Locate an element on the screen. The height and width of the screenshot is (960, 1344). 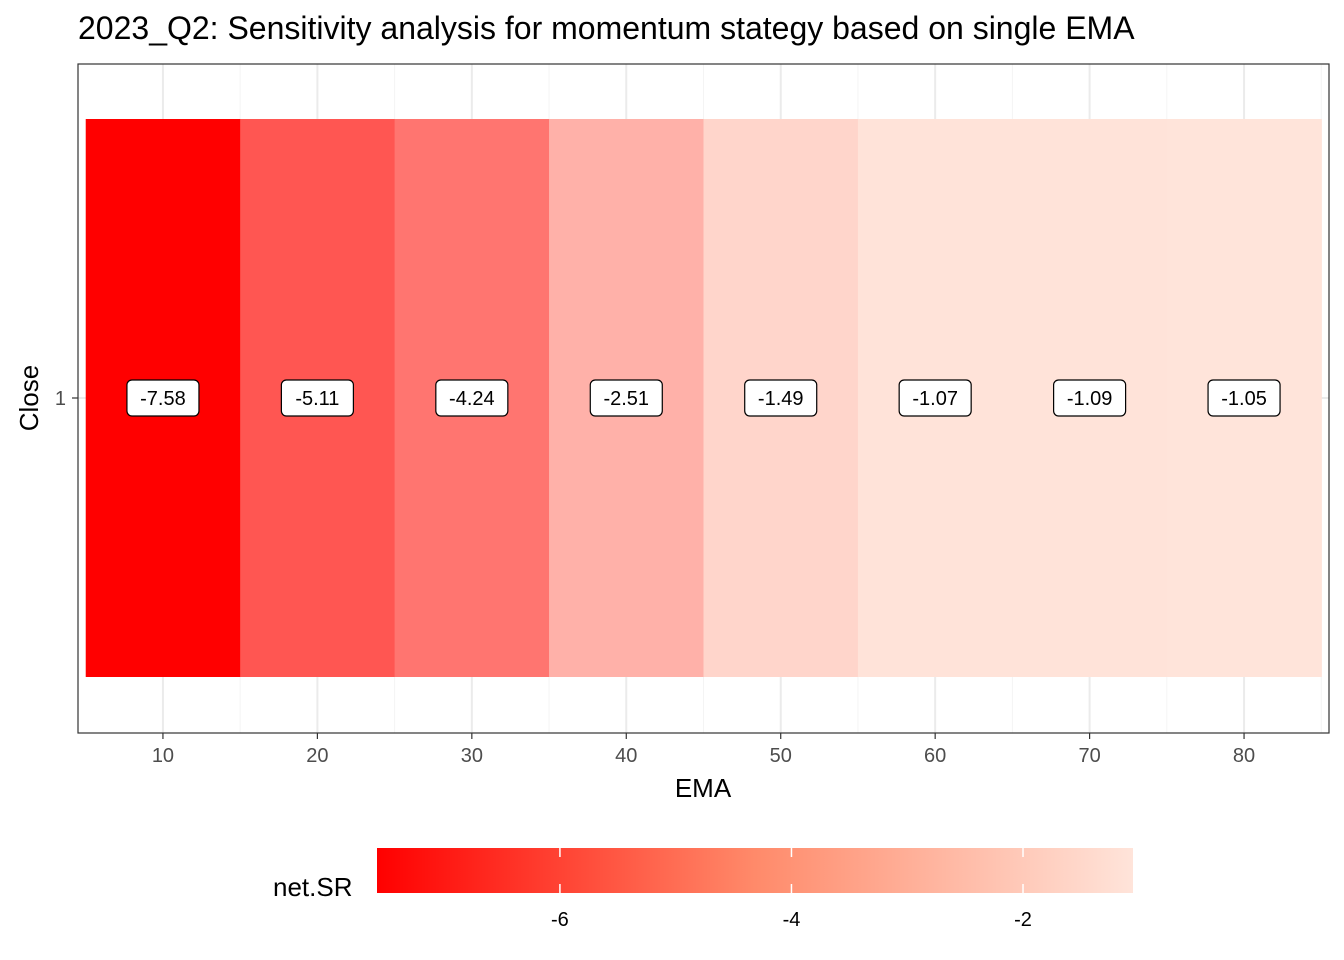
value-label-text: -1.09 is located at coordinates (1090, 399).